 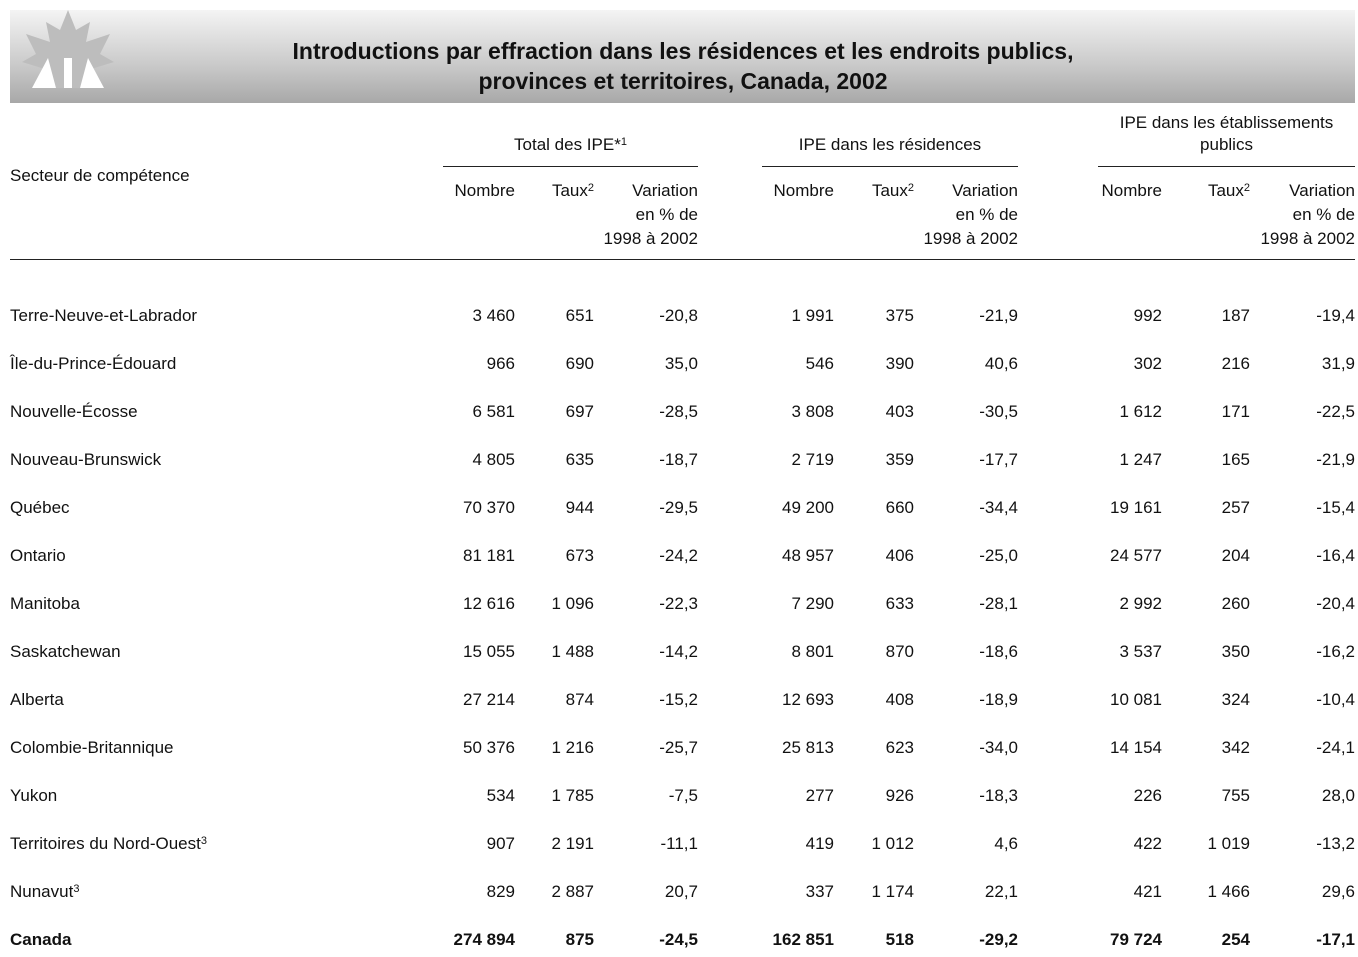 I want to click on cell: 277, so click(x=819, y=795).